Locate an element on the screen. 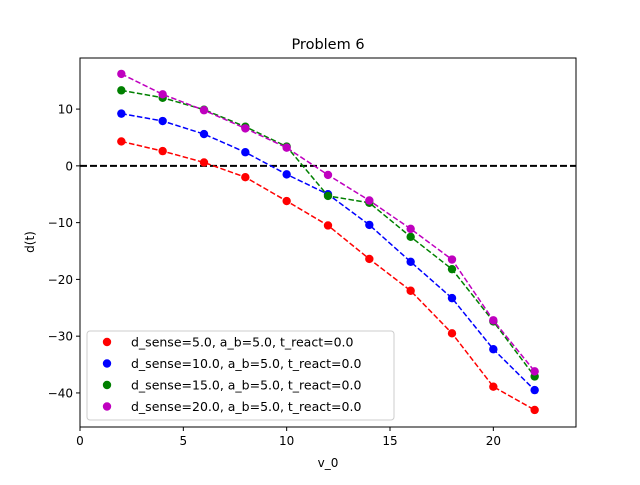 This screenshot has height=485, width=640. y-tick-label: −20 is located at coordinates (60, 280).